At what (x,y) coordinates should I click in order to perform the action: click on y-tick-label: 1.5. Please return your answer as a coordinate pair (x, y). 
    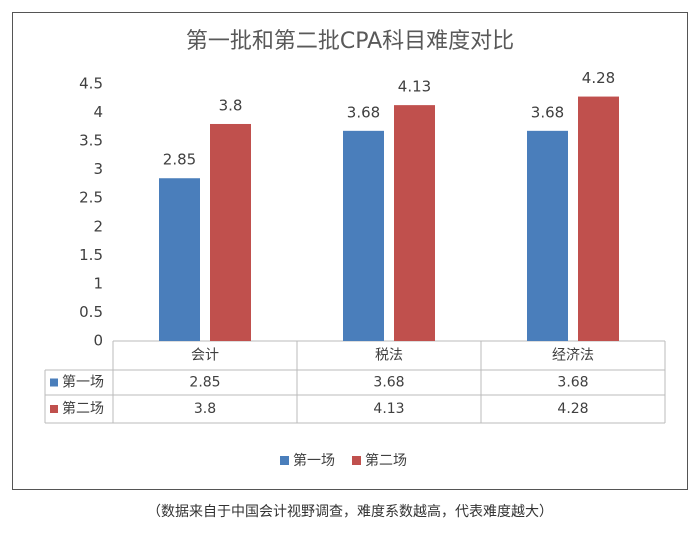
    Looking at the image, I should click on (91, 255).